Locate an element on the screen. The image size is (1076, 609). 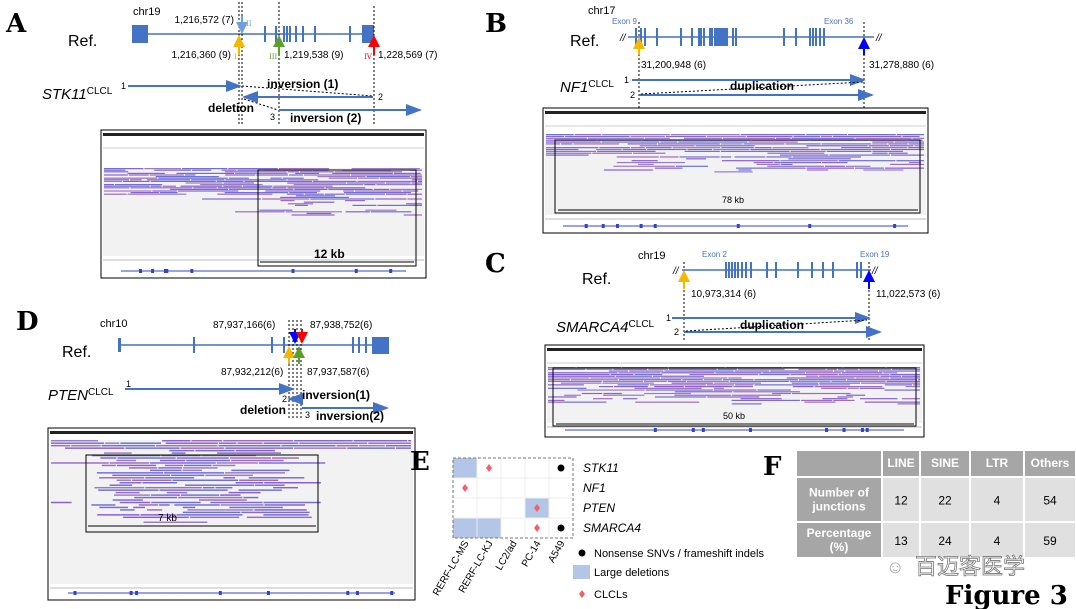
junction-line is located at coordinates (261, 104).